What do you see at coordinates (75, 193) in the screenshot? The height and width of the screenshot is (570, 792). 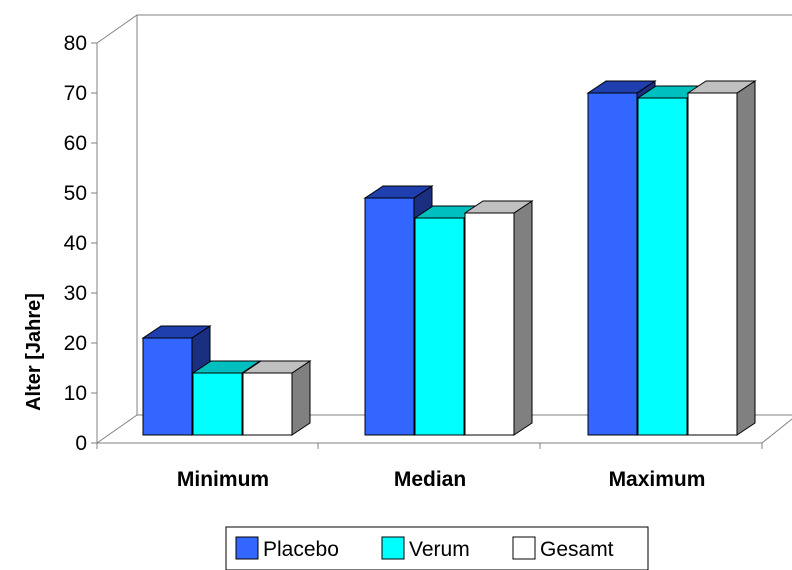 I see `y-tick-label: 50` at bounding box center [75, 193].